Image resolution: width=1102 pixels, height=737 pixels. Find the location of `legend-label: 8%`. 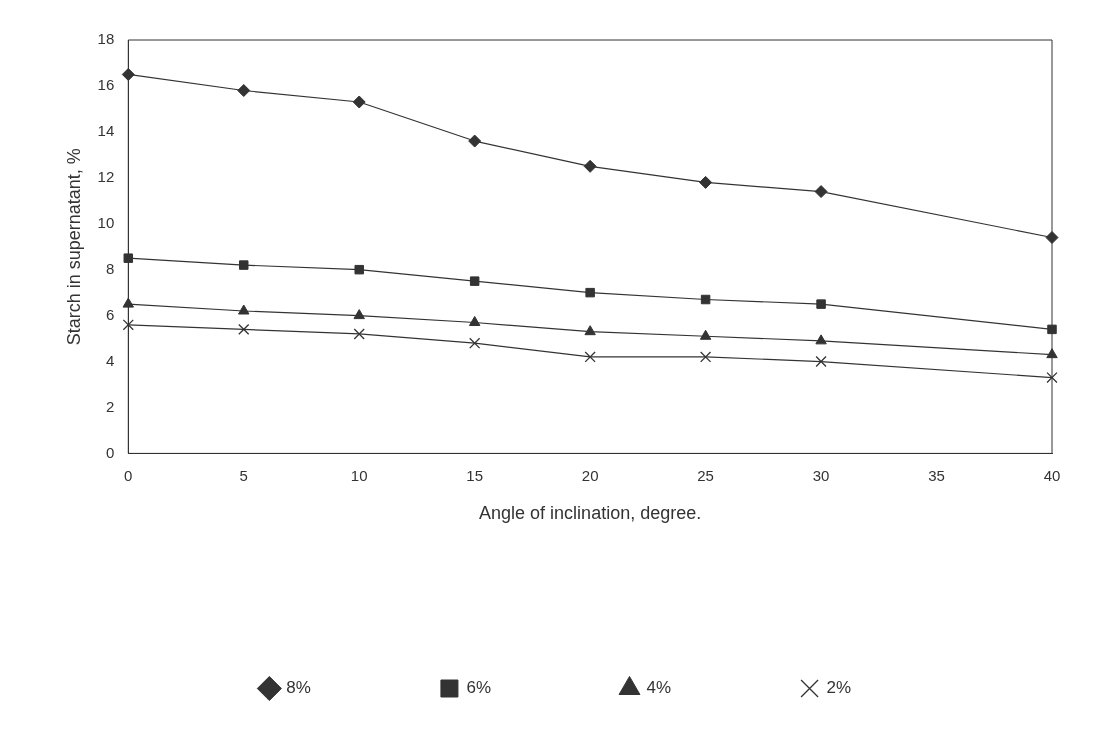

legend-label: 8% is located at coordinates (298, 688).